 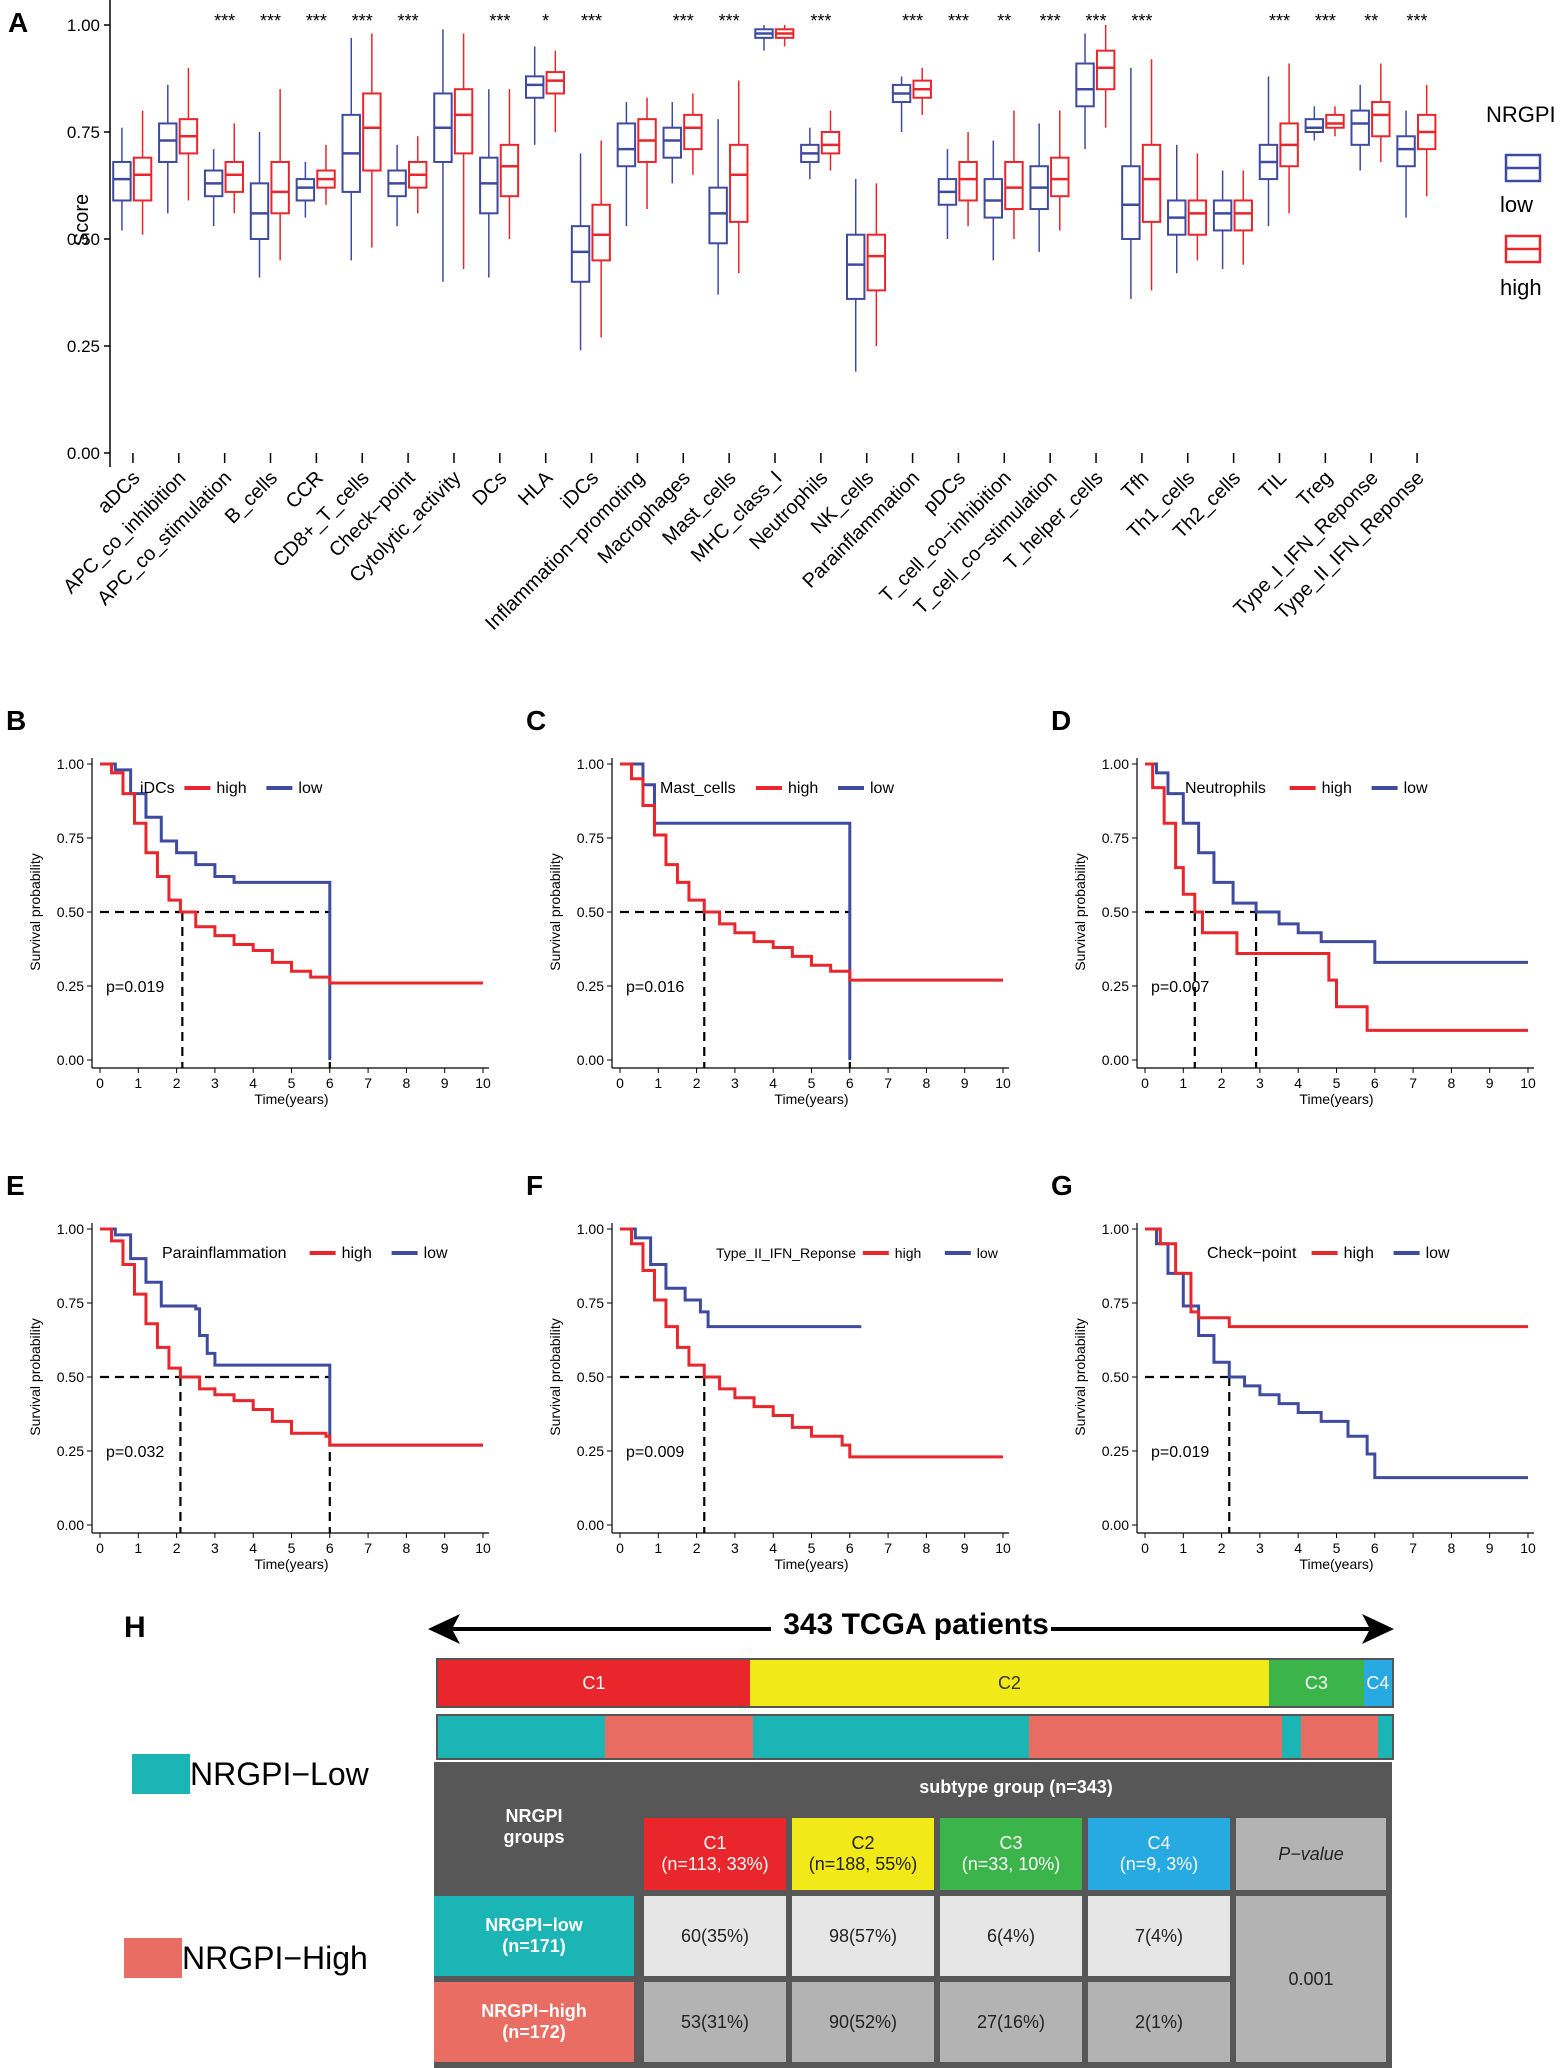 I want to click on table-cell: 2(1%), so click(x=1159, y=2022).